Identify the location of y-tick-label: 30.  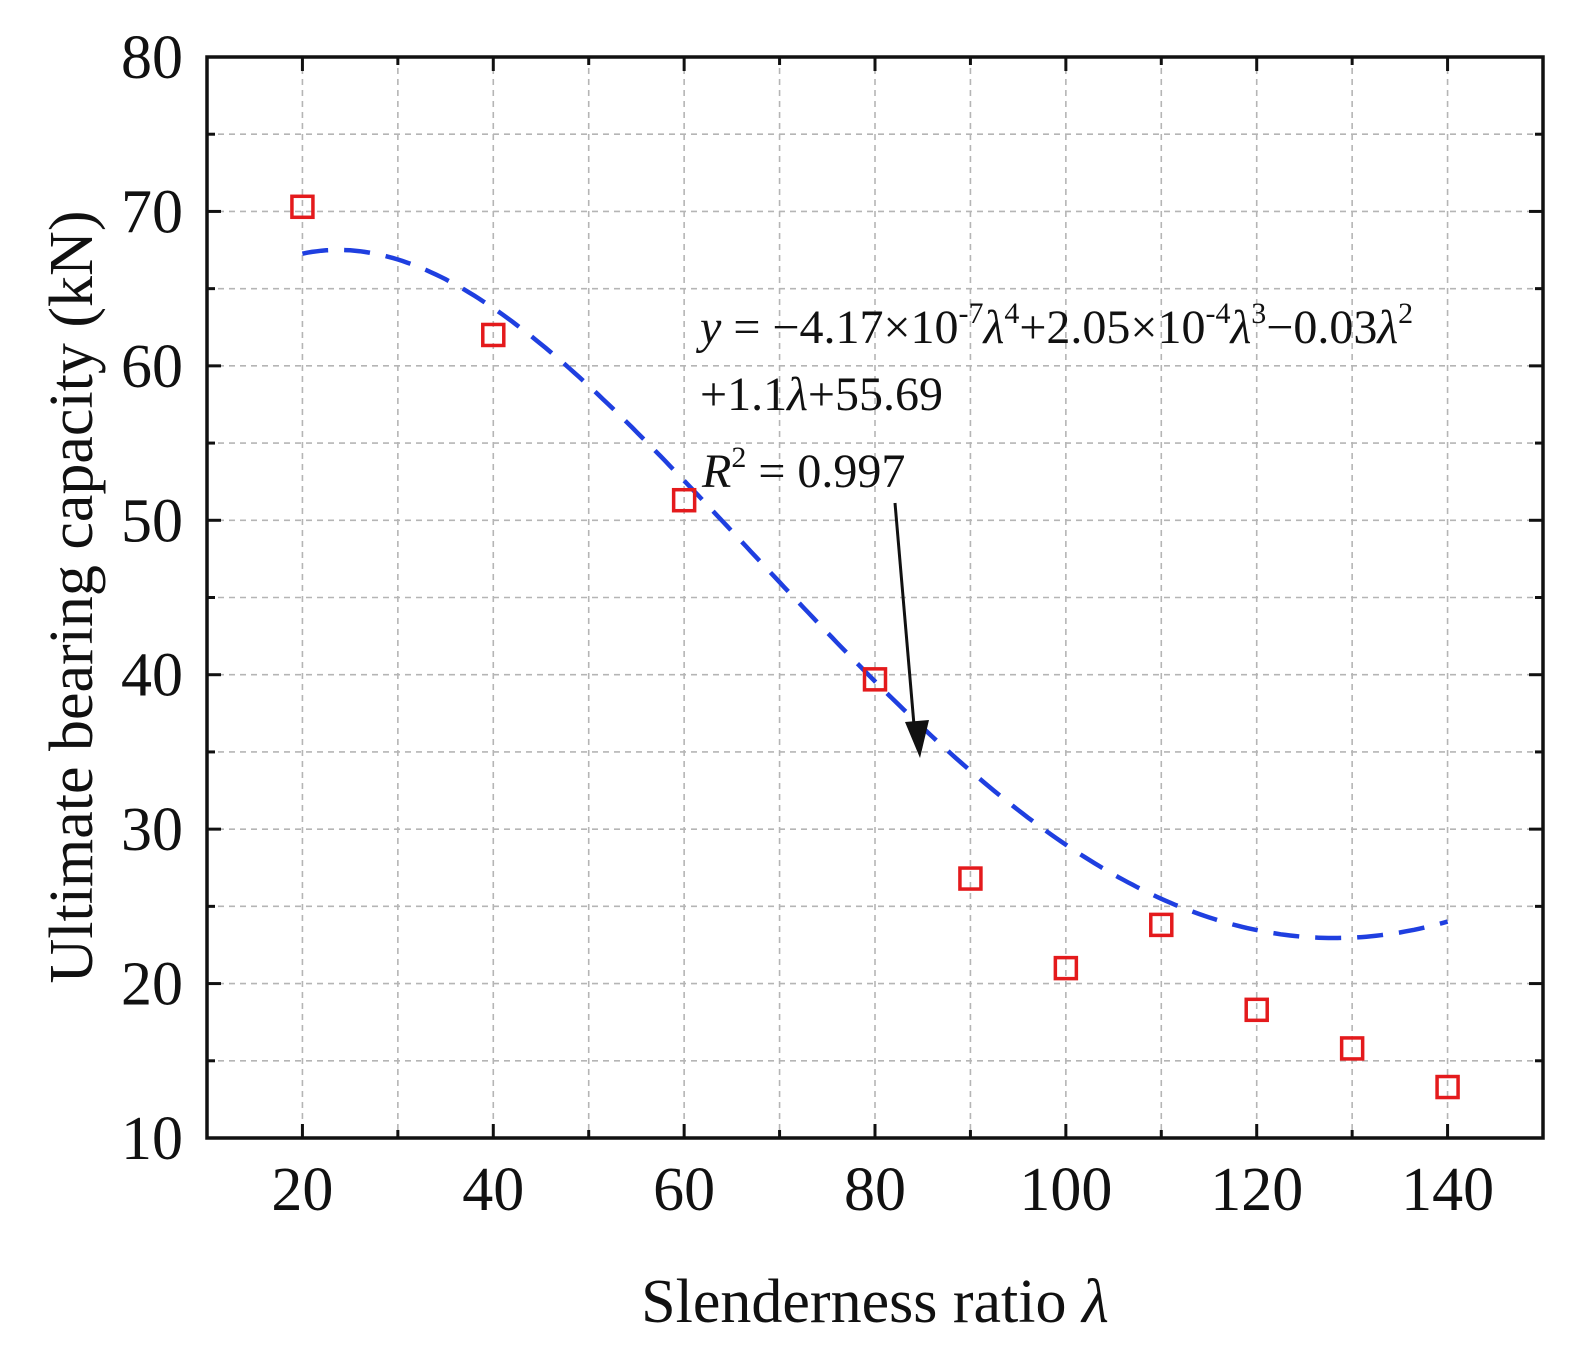
(152, 830).